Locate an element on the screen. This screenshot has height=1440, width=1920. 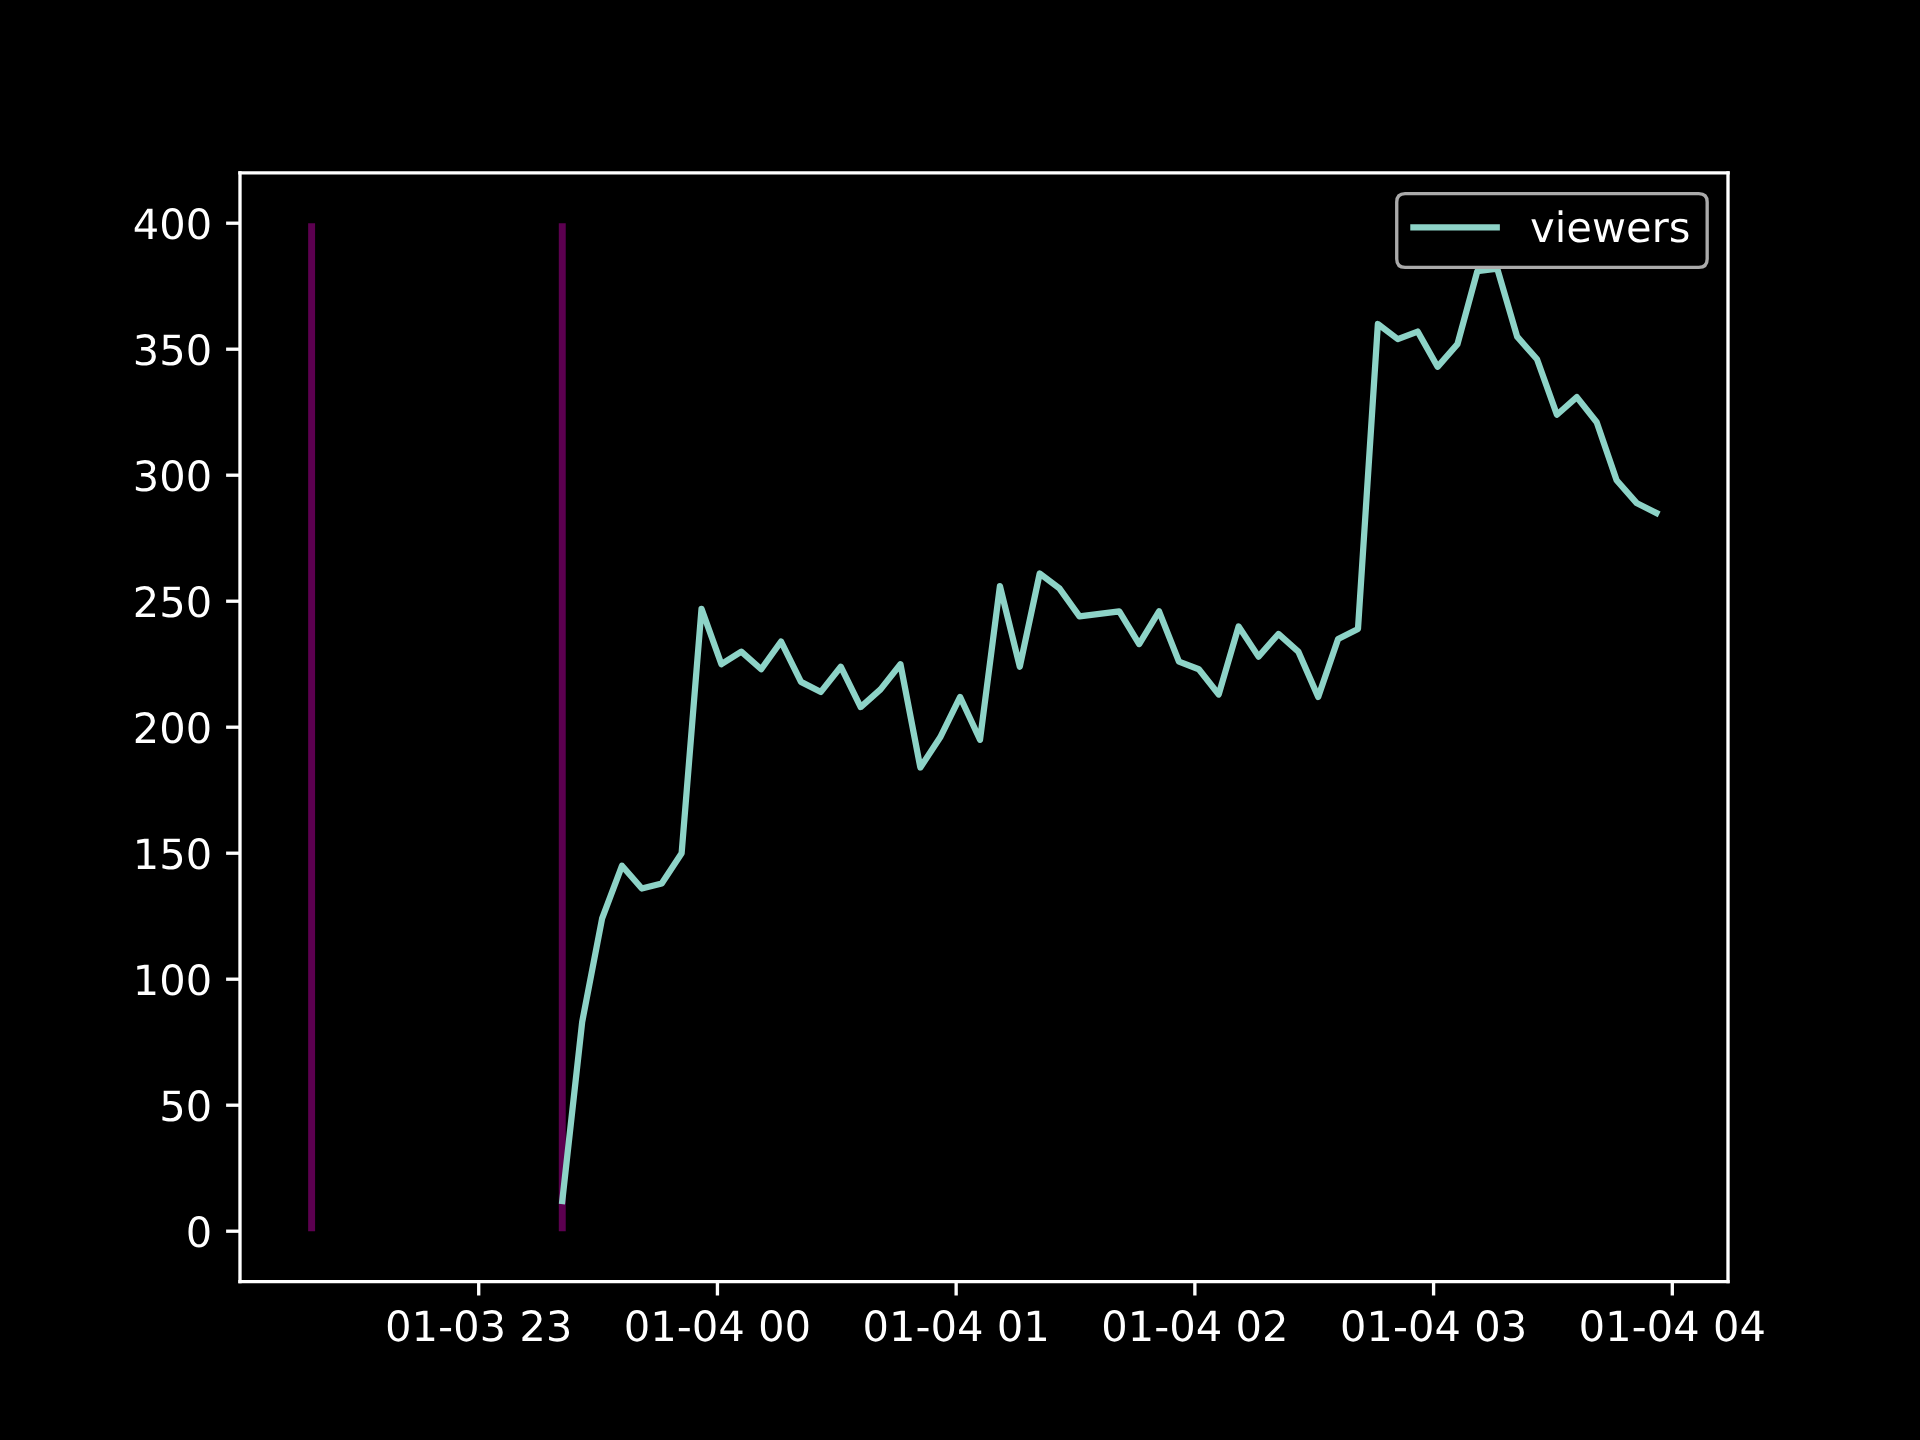
legend-label: viewers is located at coordinates (1610, 226).